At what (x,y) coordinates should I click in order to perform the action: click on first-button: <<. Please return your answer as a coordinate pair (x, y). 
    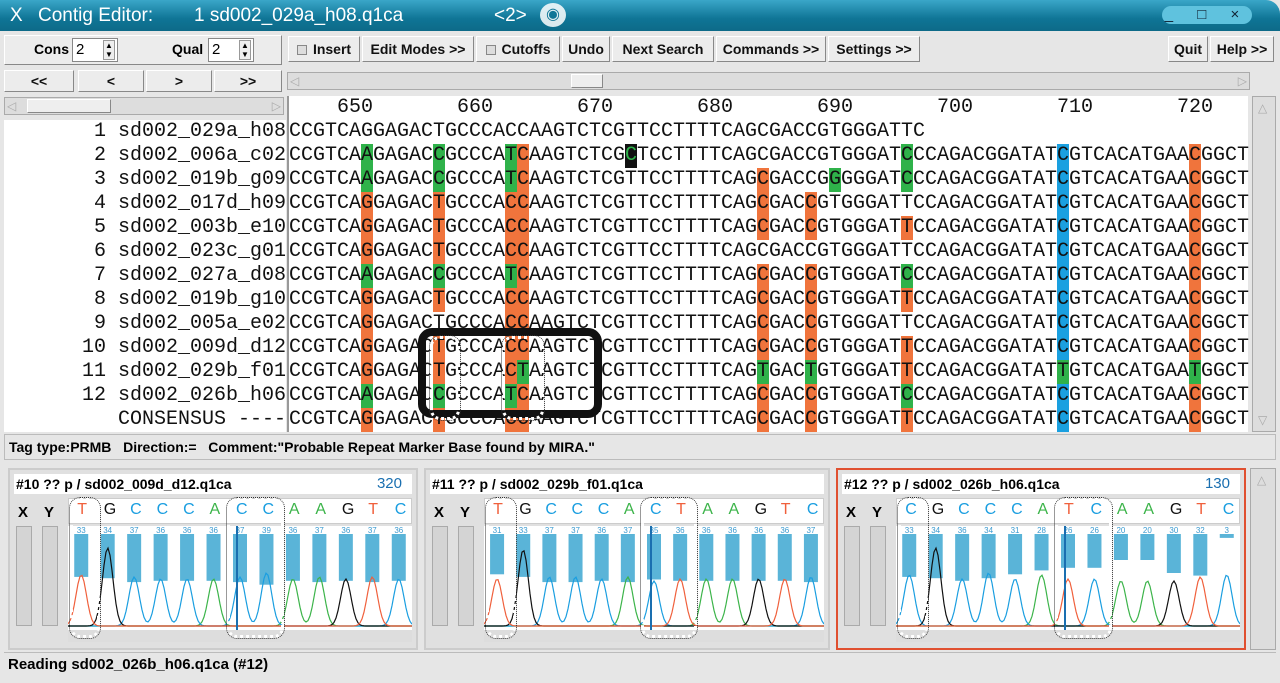
    Looking at the image, I should click on (39, 81).